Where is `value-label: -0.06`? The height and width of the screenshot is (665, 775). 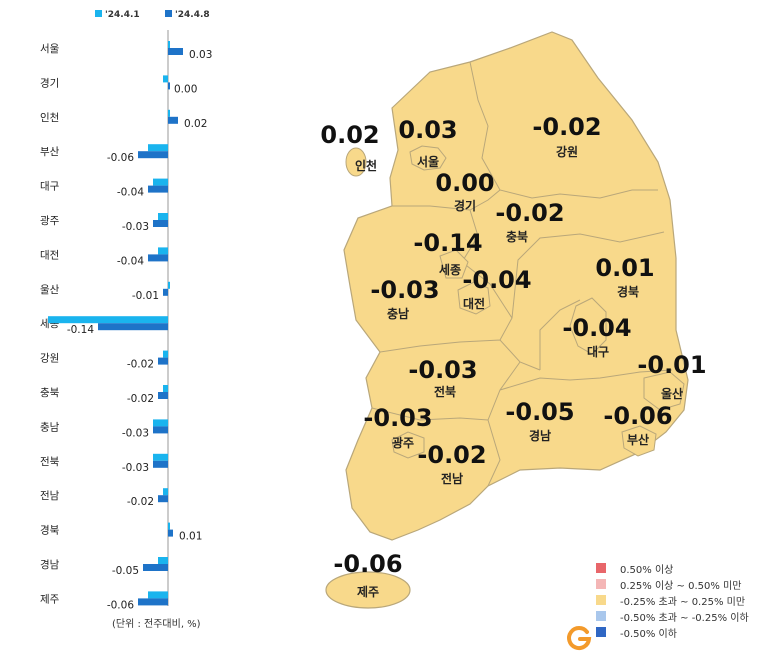 value-label: -0.06 is located at coordinates (120, 605).